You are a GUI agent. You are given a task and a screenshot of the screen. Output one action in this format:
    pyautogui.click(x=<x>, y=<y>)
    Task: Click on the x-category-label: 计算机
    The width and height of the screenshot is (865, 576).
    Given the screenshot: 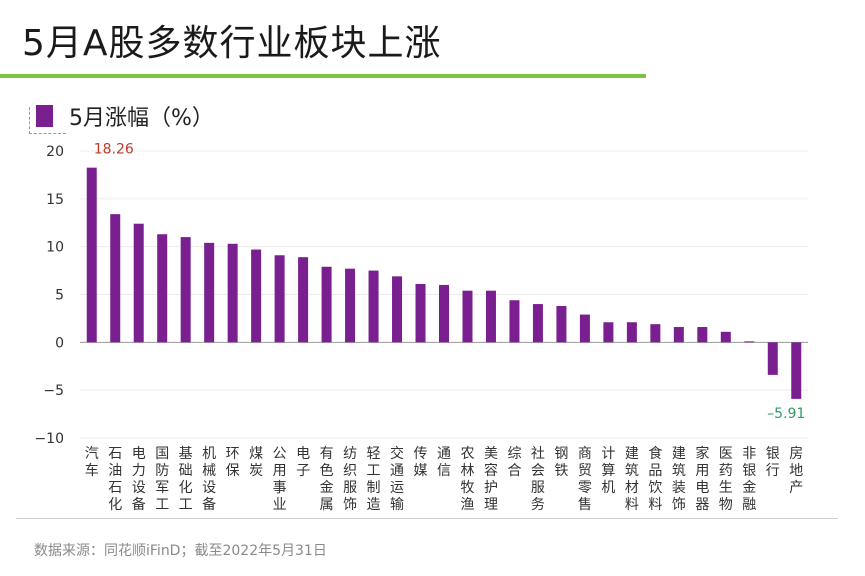 What is the action you would take?
    pyautogui.click(x=608, y=471)
    